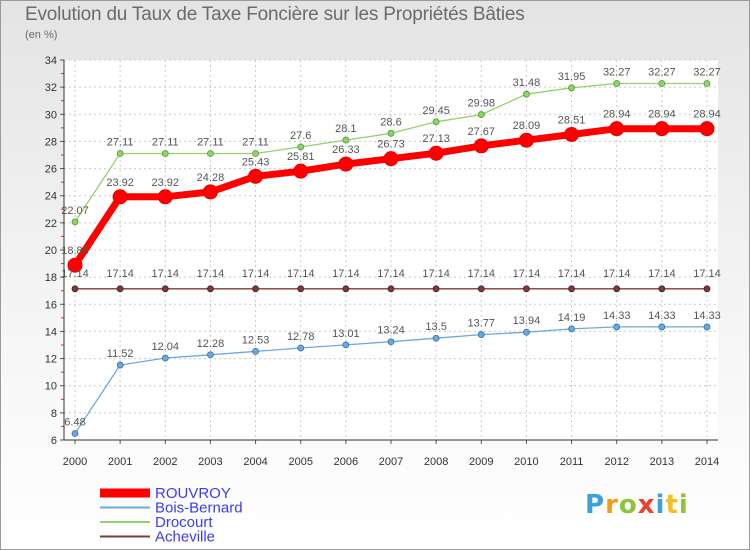 This screenshot has height=550, width=750. I want to click on data-label-bois-bernard: 13.5, so click(435, 327).